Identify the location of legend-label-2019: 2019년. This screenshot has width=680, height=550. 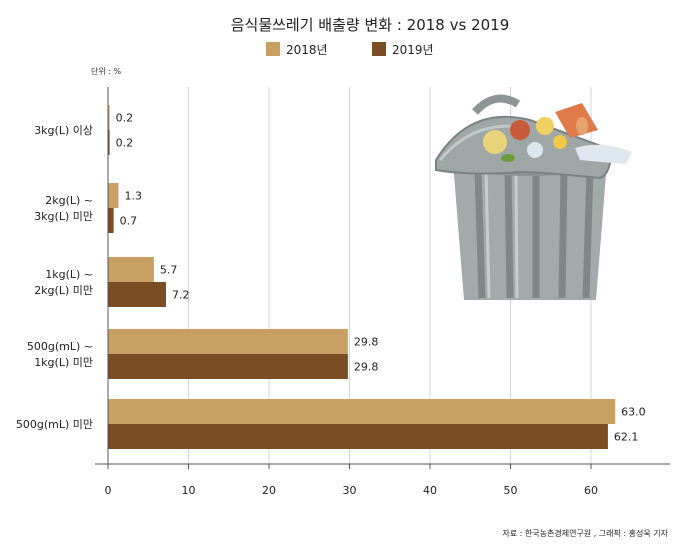
(413, 50).